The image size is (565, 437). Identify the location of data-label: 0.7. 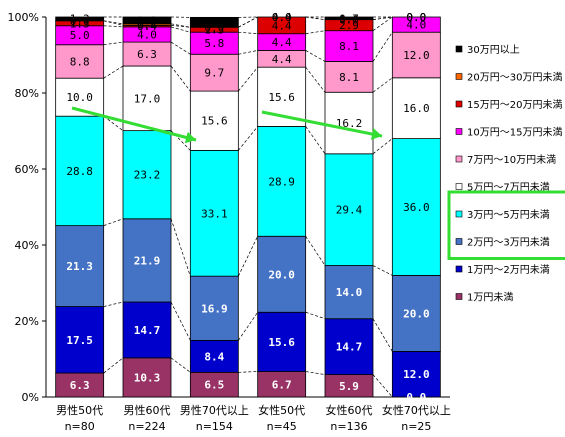
(349, 18).